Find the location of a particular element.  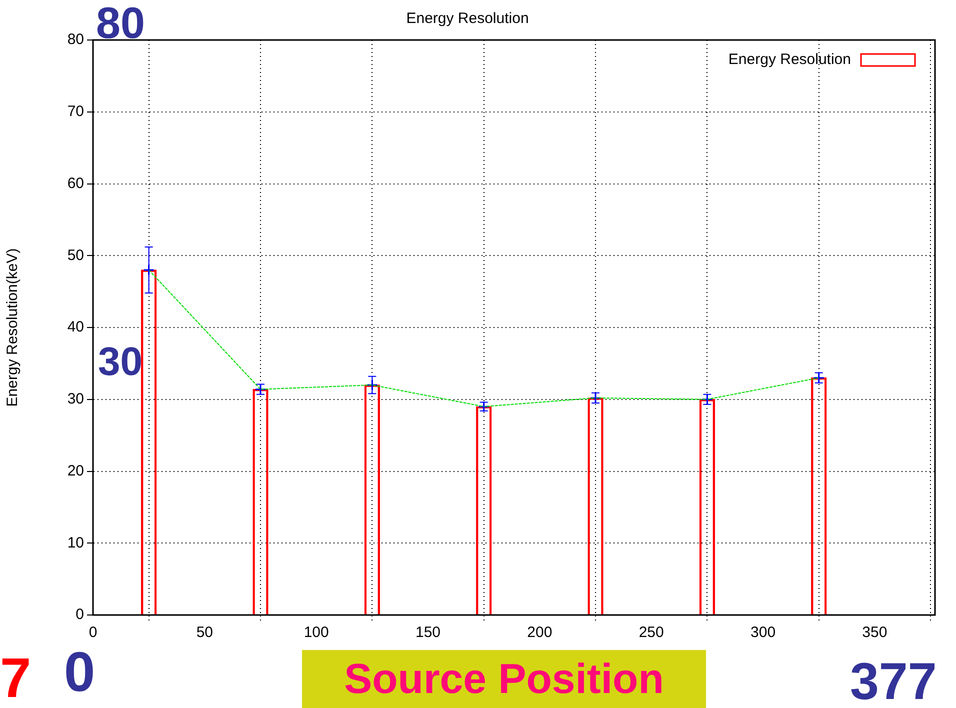

y-tick-label: 30 is located at coordinates (75, 399).